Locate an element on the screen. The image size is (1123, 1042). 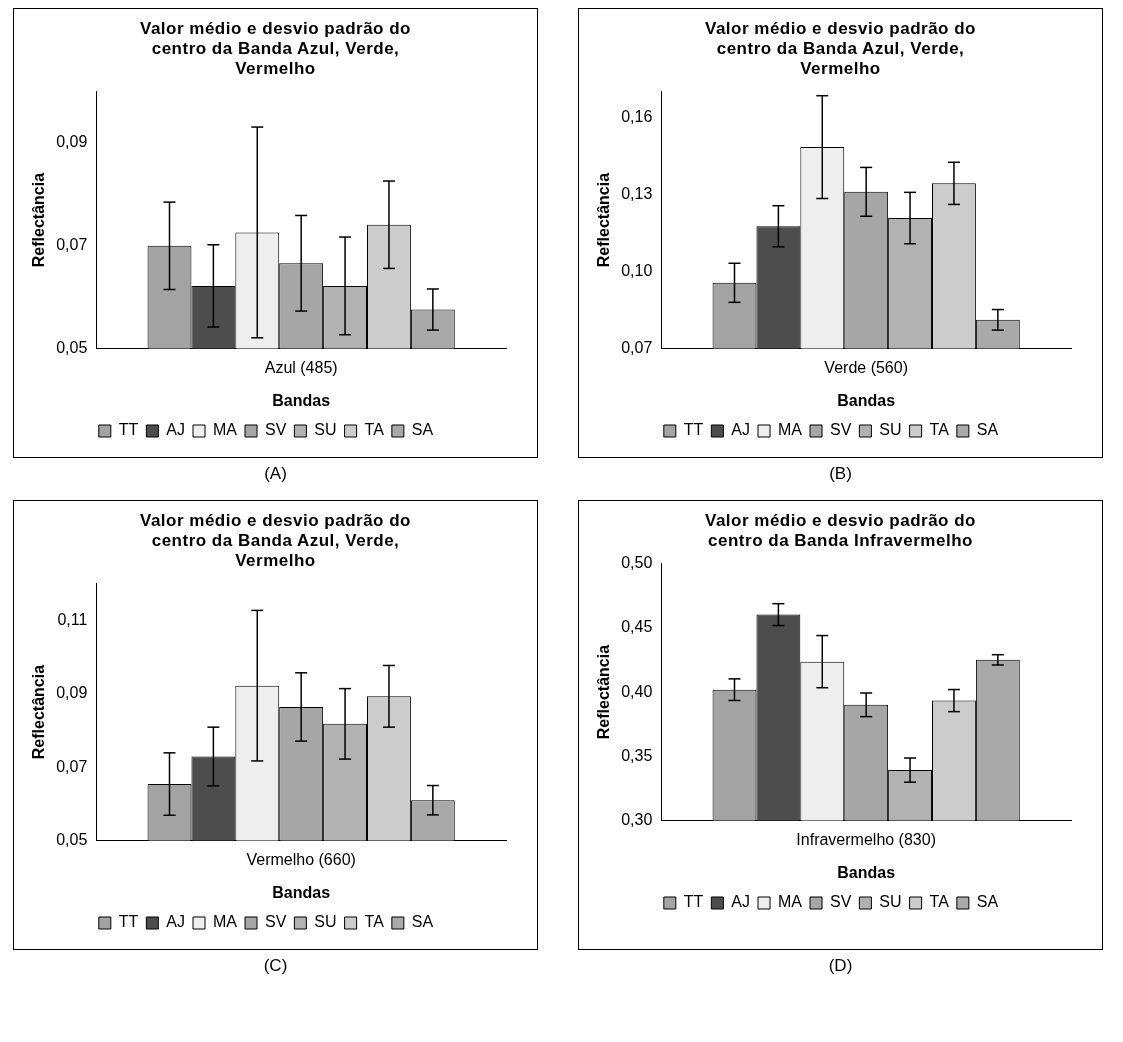
y-tick-label: 0,10 is located at coordinates (636, 270).